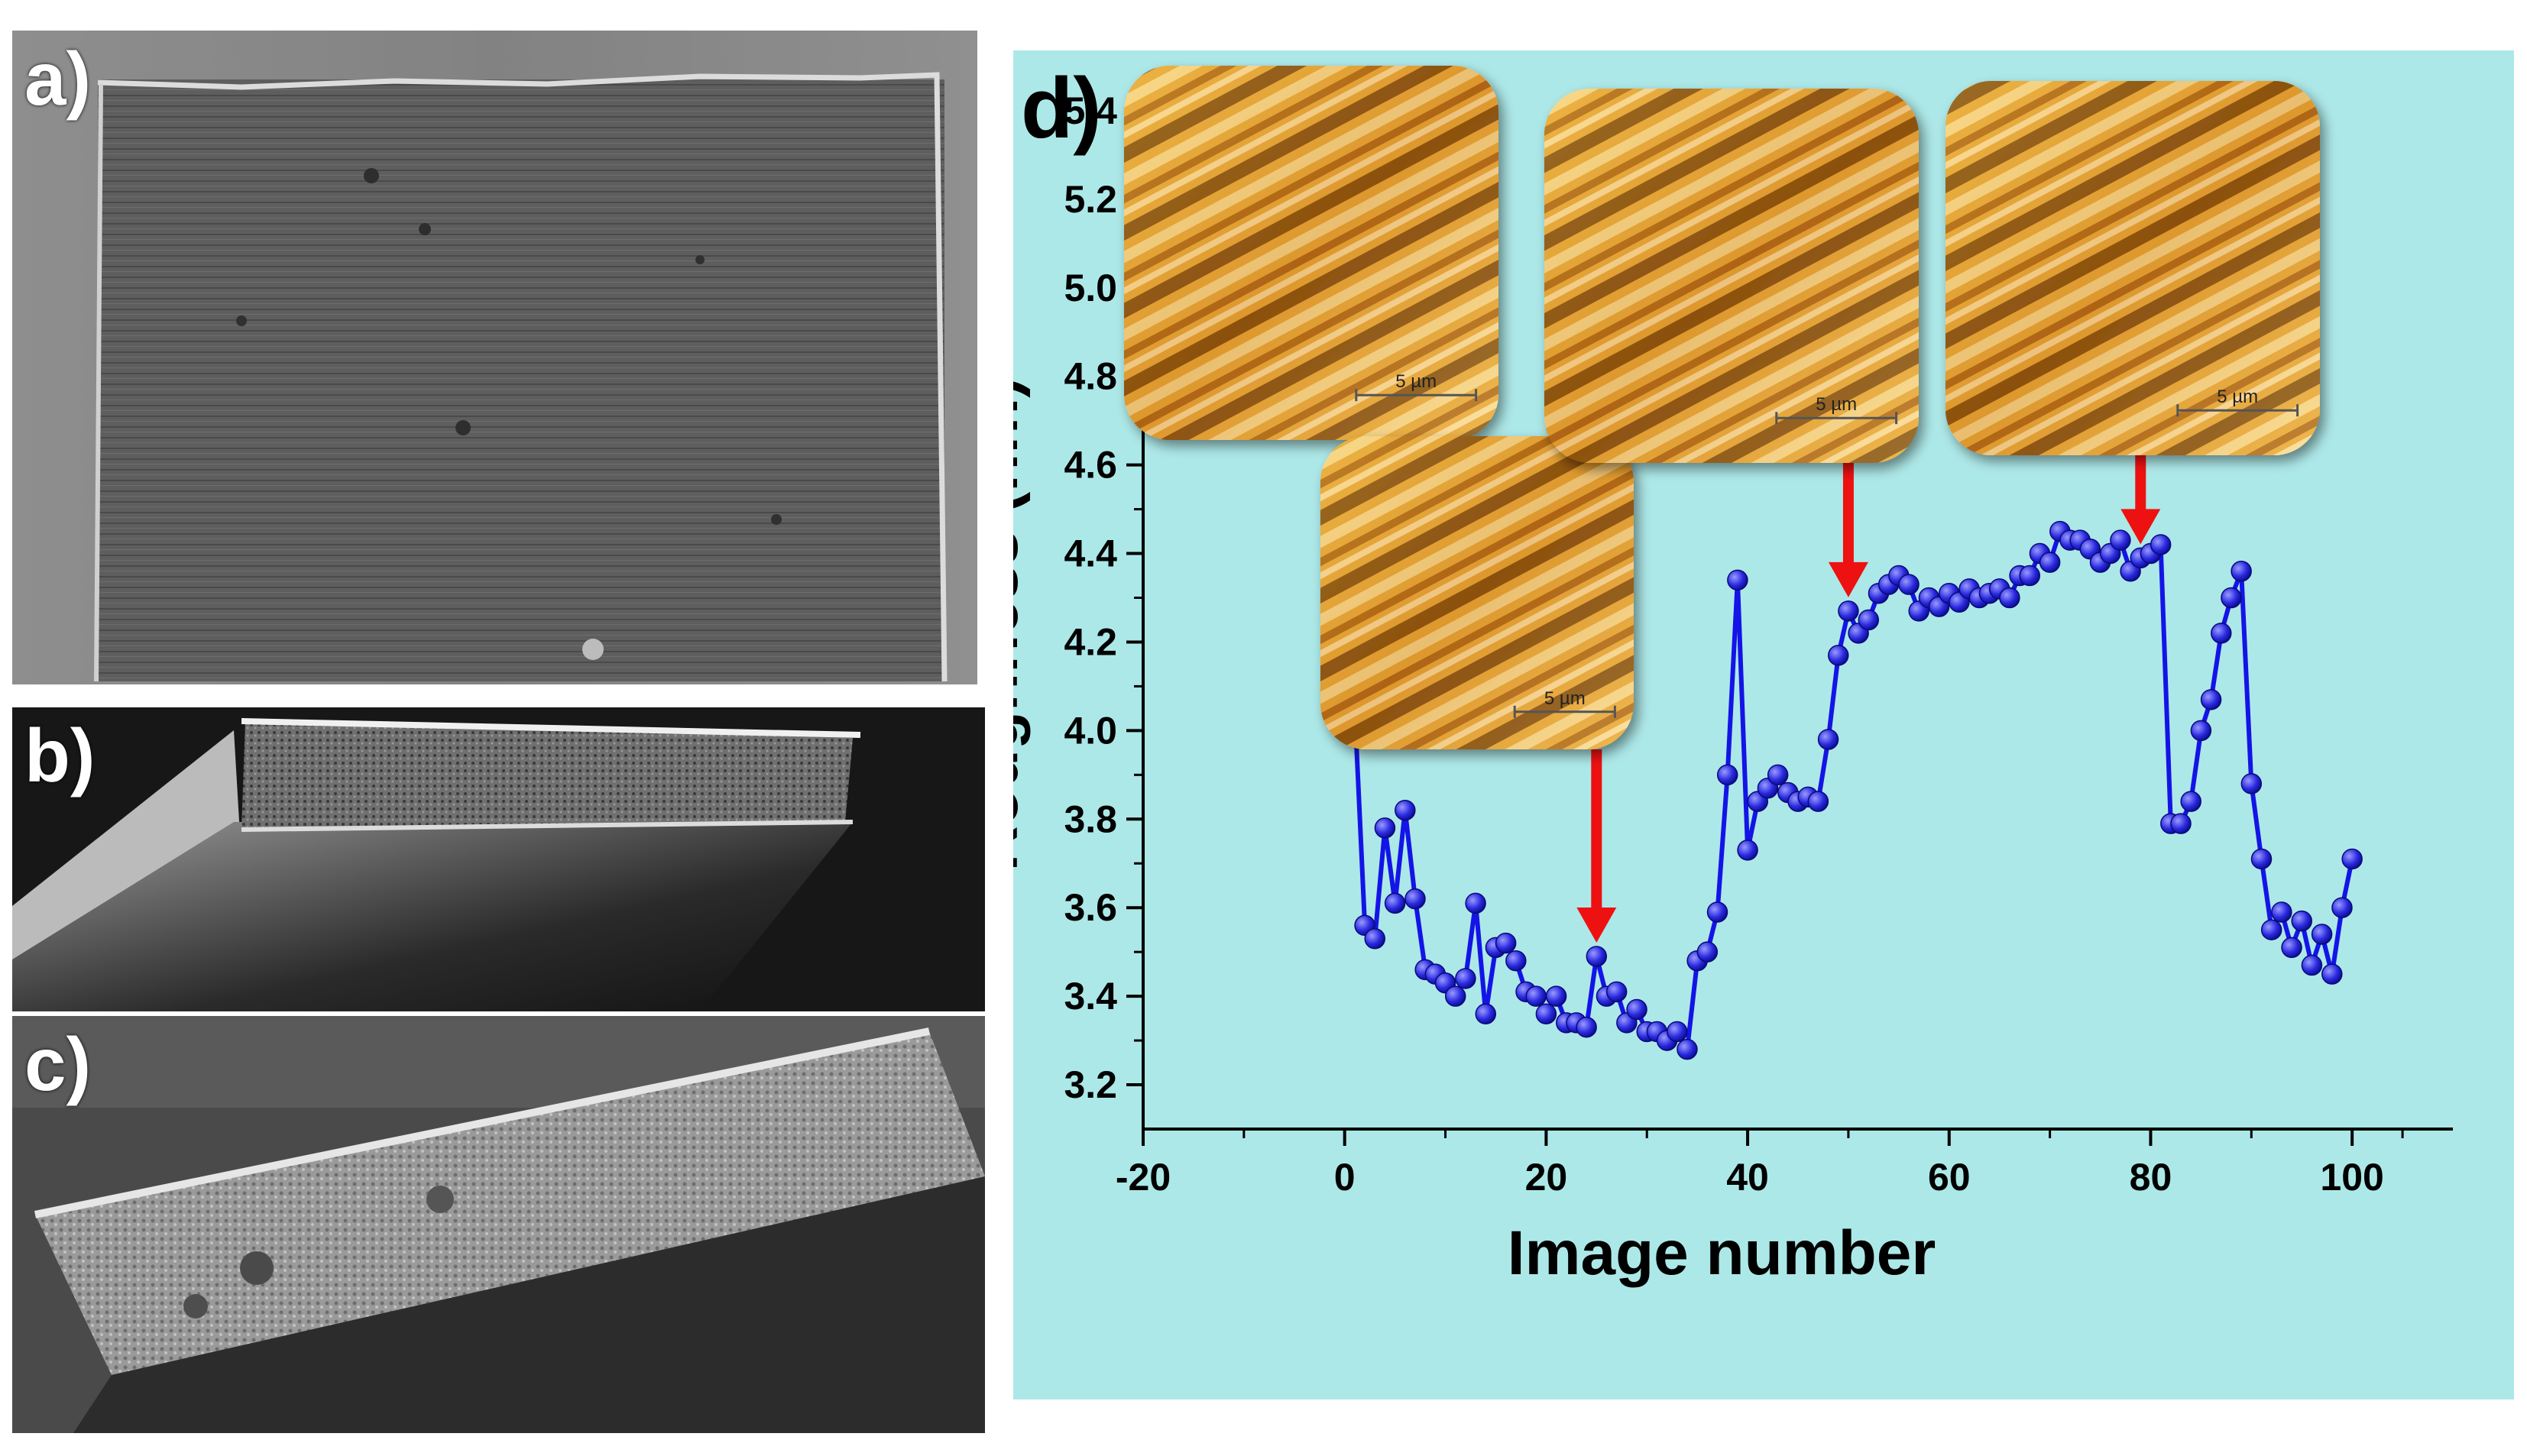 The image size is (2527, 1456). I want to click on x-tick-label: 0, so click(1345, 1177).